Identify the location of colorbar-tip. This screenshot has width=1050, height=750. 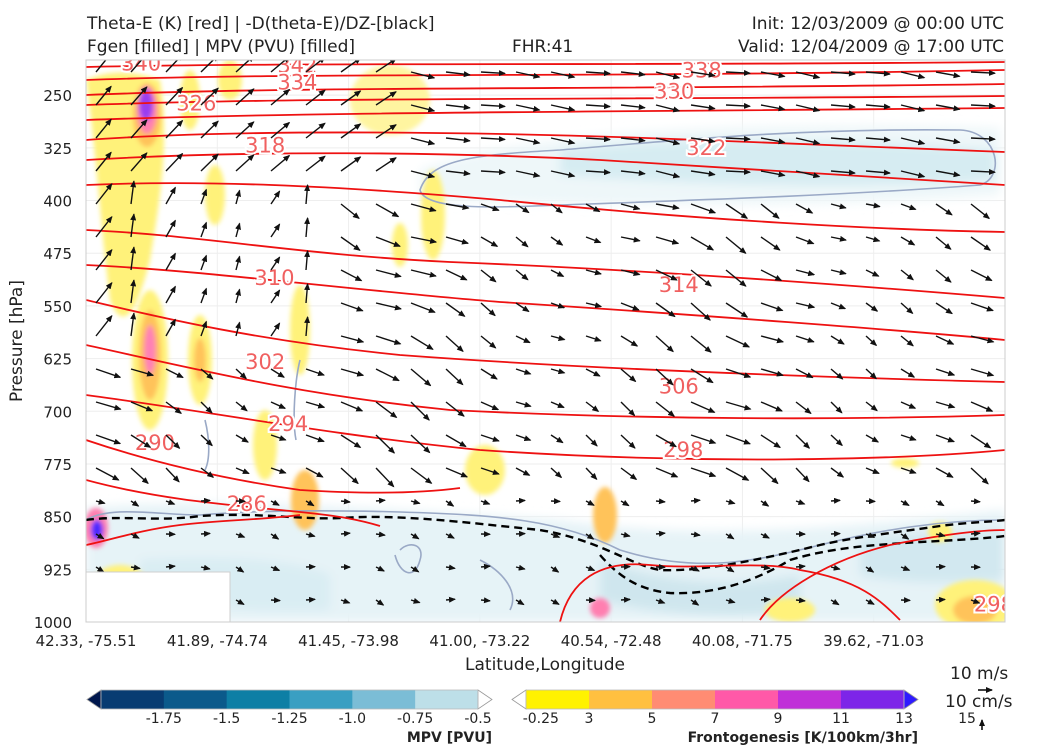
(94, 699).